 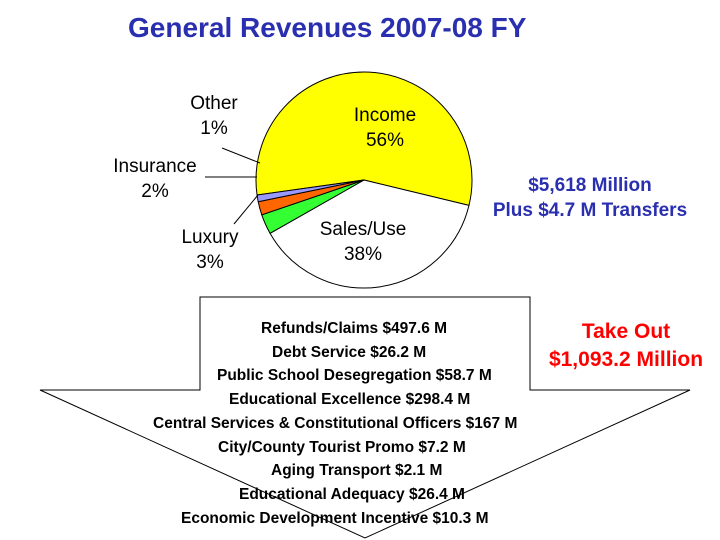 What do you see at coordinates (354, 376) in the screenshot?
I see `deduction-item: Public School Desegregation $58.7 M` at bounding box center [354, 376].